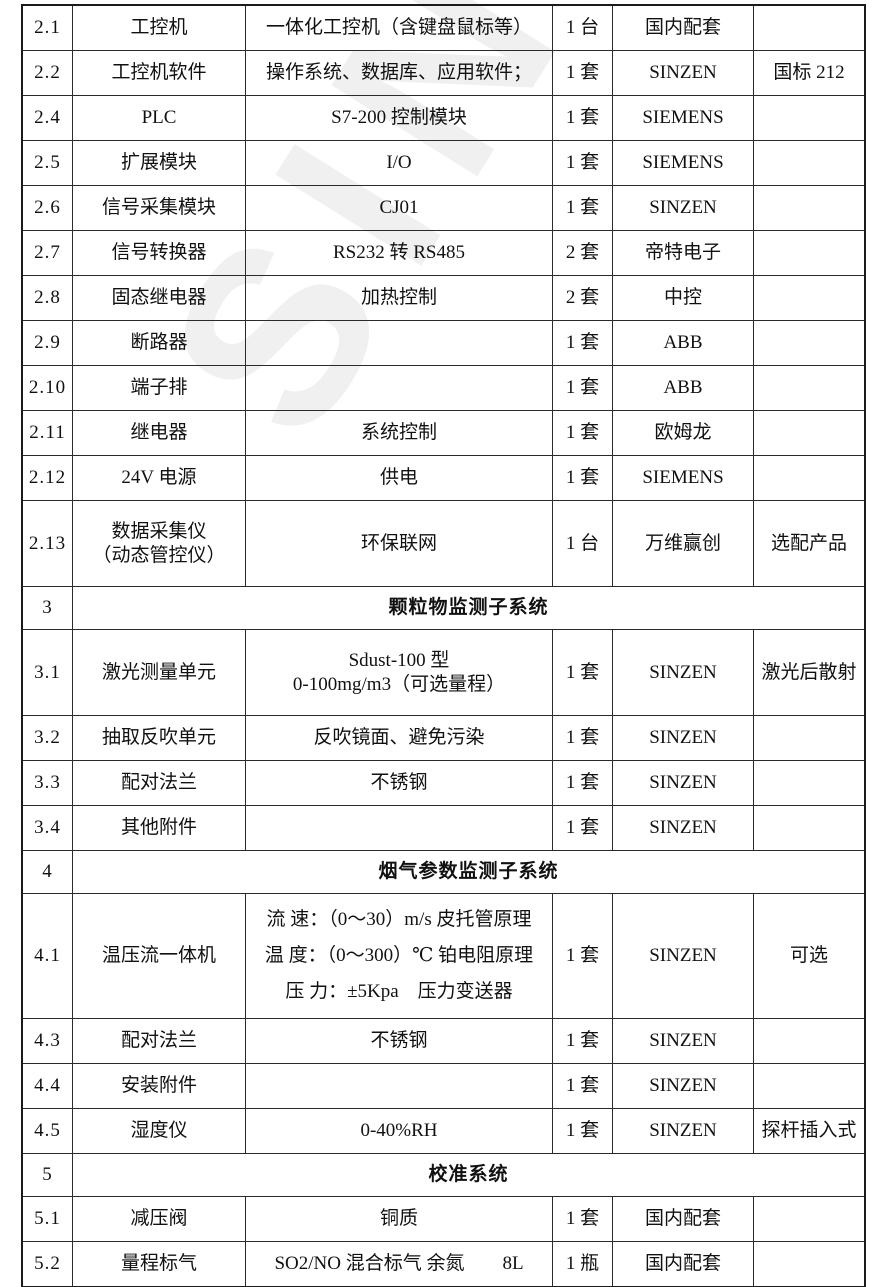  What do you see at coordinates (159, 298) in the screenshot?
I see `item-name-cell: 固态继电器` at bounding box center [159, 298].